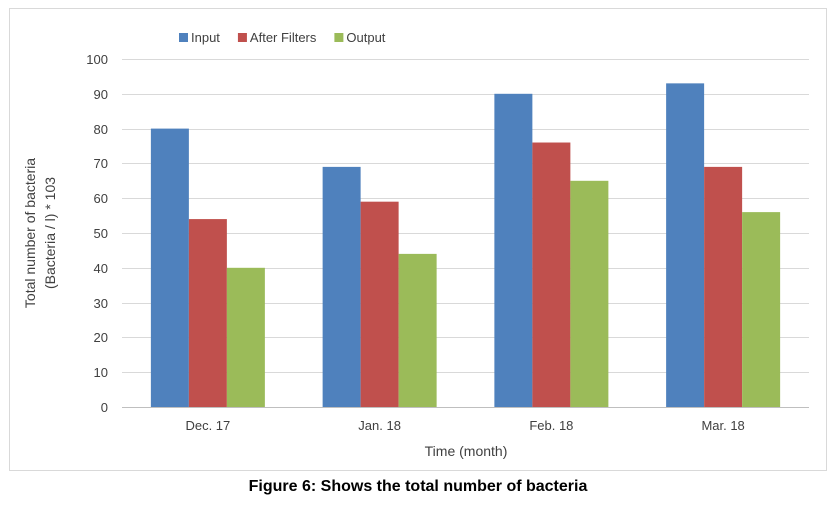  Describe the element at coordinates (101, 337) in the screenshot. I see `y-tick-label: 20` at that location.